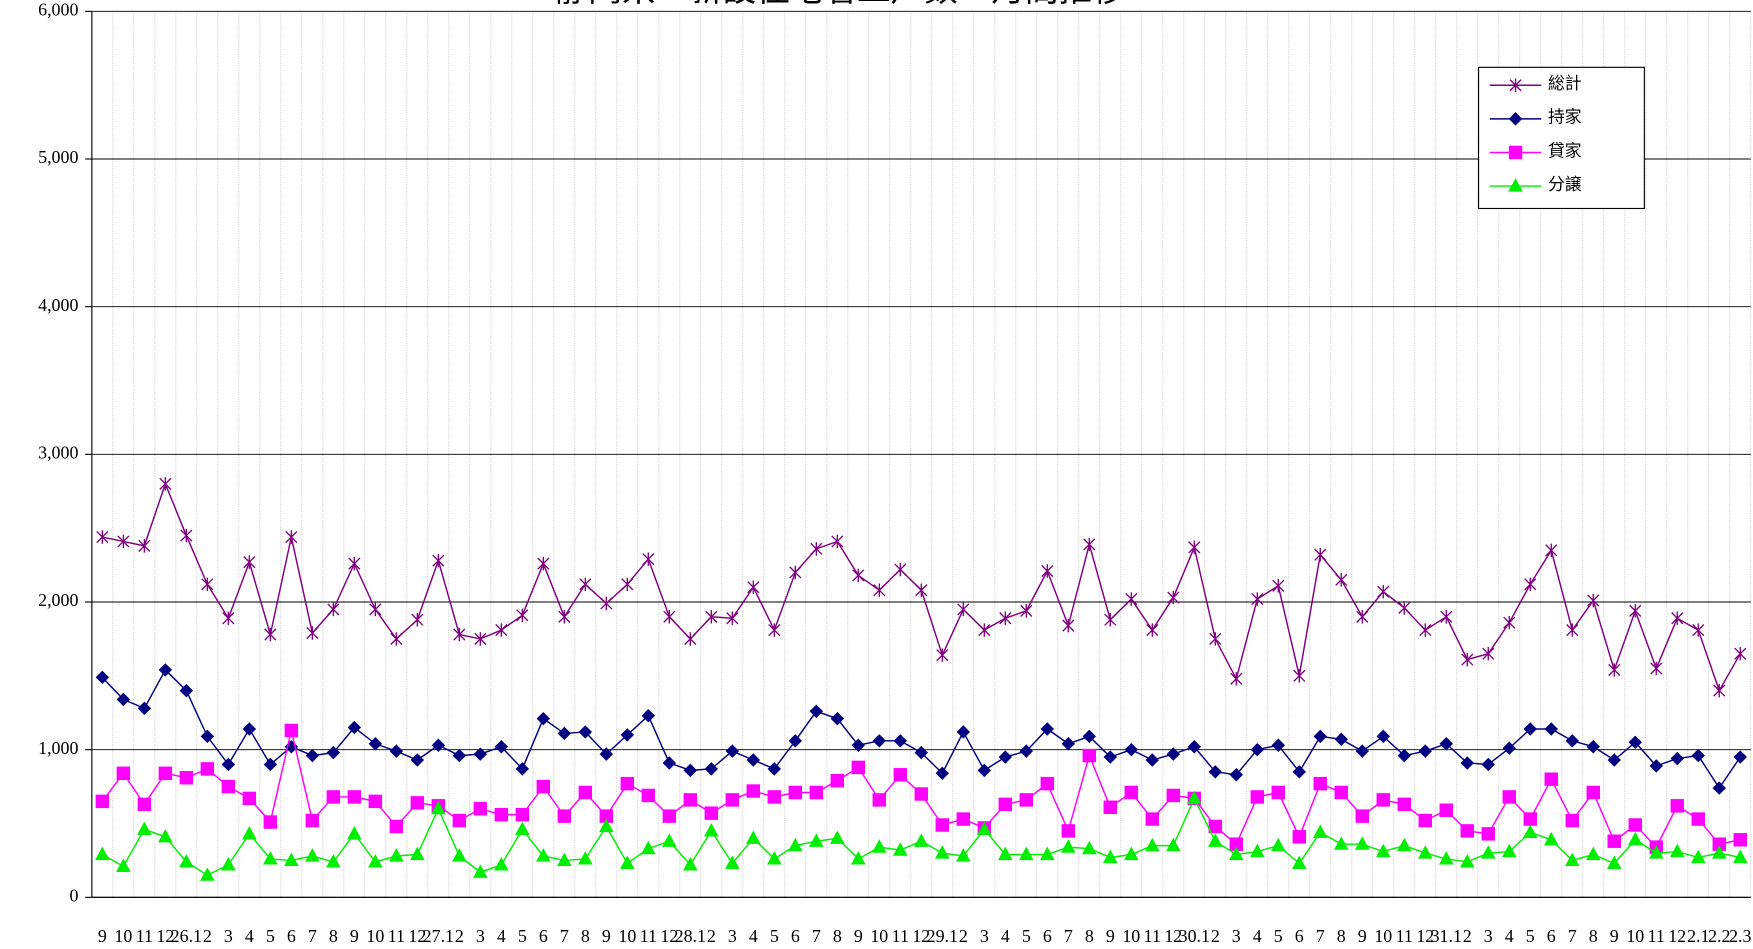  I want to click on y-tick-label: 0, so click(73, 895).